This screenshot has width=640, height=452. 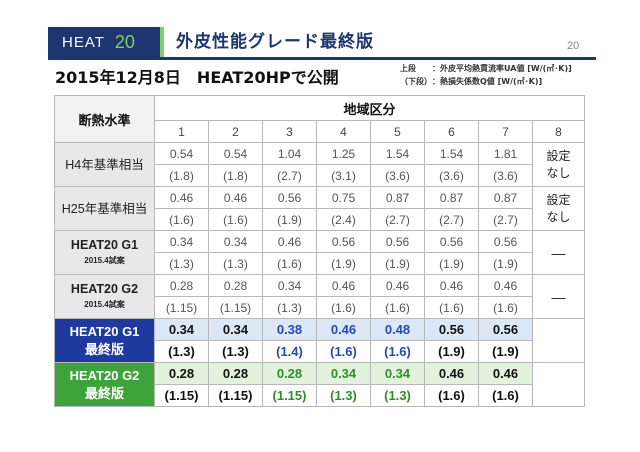 I want to click on page-title: 外皮性能グレード最終版, so click(x=275, y=42).